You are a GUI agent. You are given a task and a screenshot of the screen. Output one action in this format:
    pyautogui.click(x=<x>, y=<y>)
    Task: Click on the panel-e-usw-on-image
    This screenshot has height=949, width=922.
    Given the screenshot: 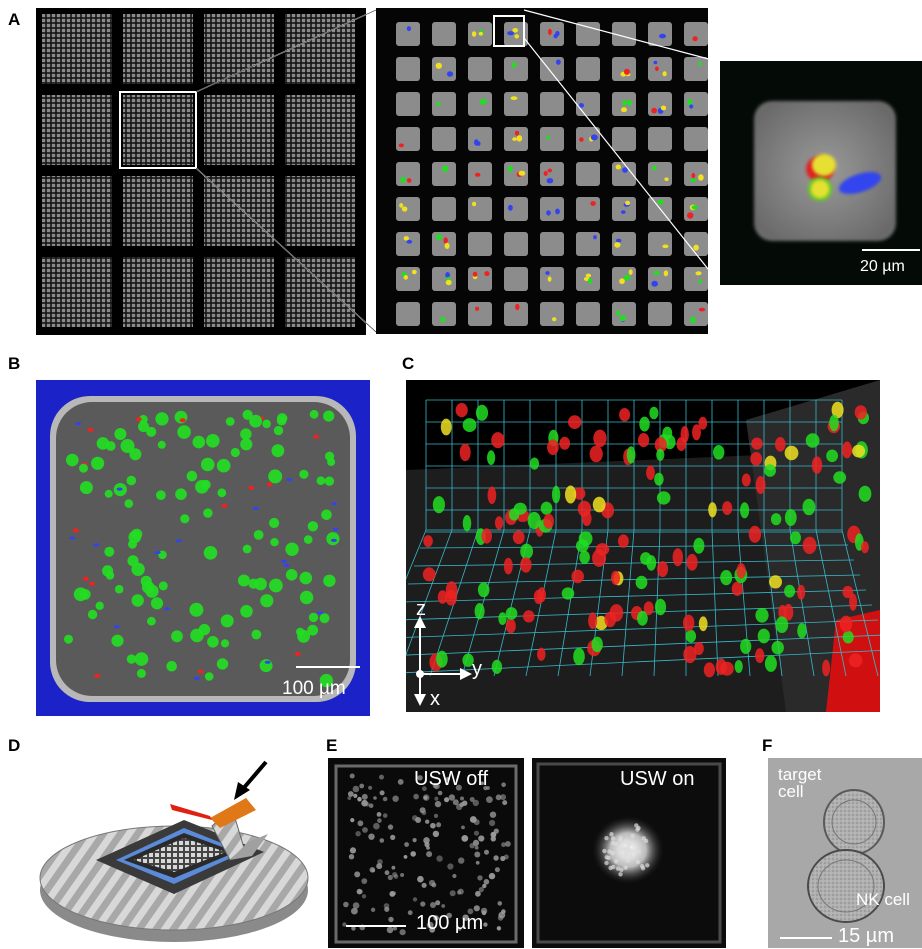 What is the action you would take?
    pyautogui.click(x=629, y=853)
    